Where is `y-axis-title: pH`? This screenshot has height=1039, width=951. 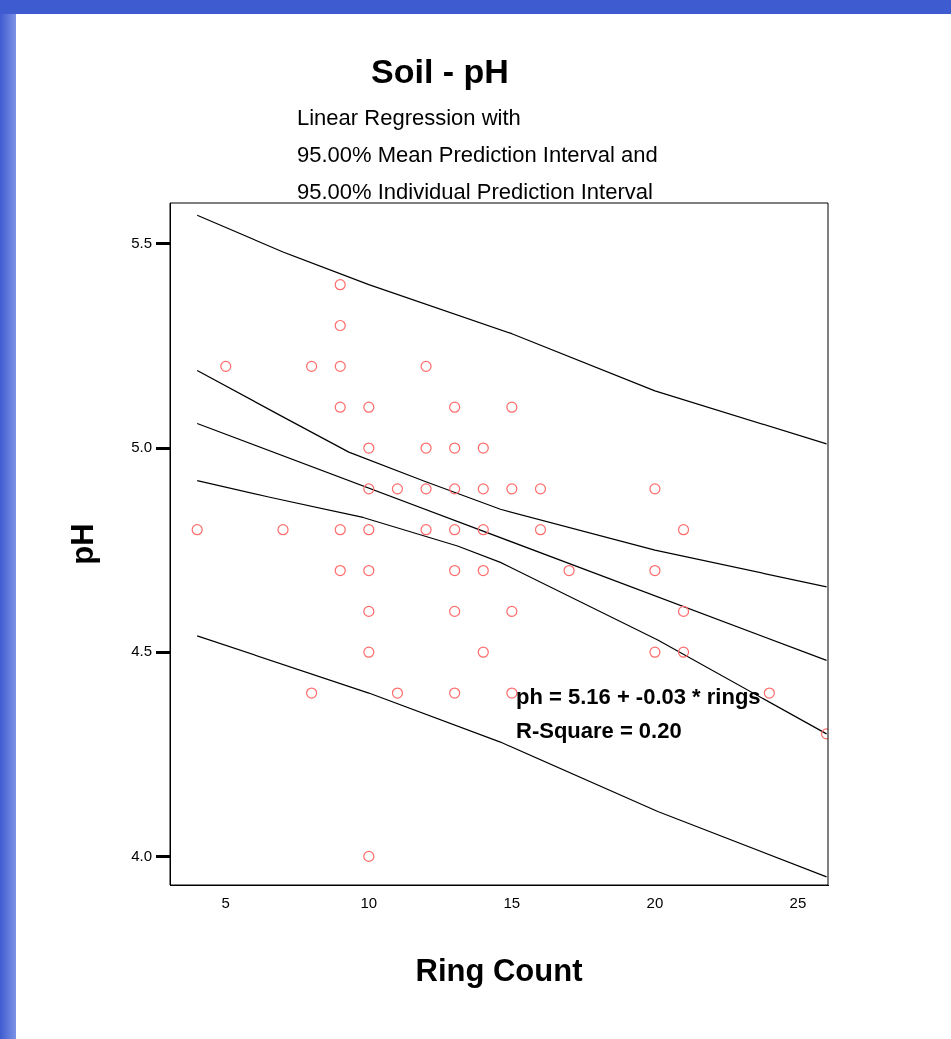 y-axis-title: pH is located at coordinates (83, 544).